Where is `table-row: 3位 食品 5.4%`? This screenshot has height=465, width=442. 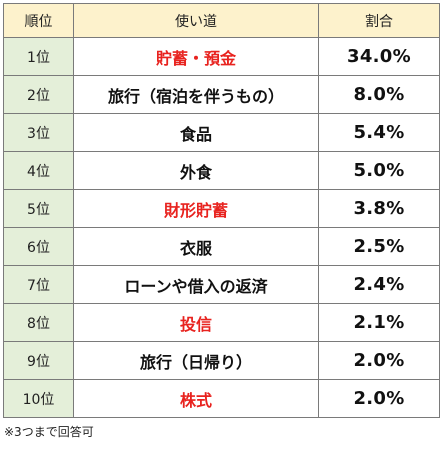 table-row: 3位 食品 5.4% is located at coordinates (221, 132).